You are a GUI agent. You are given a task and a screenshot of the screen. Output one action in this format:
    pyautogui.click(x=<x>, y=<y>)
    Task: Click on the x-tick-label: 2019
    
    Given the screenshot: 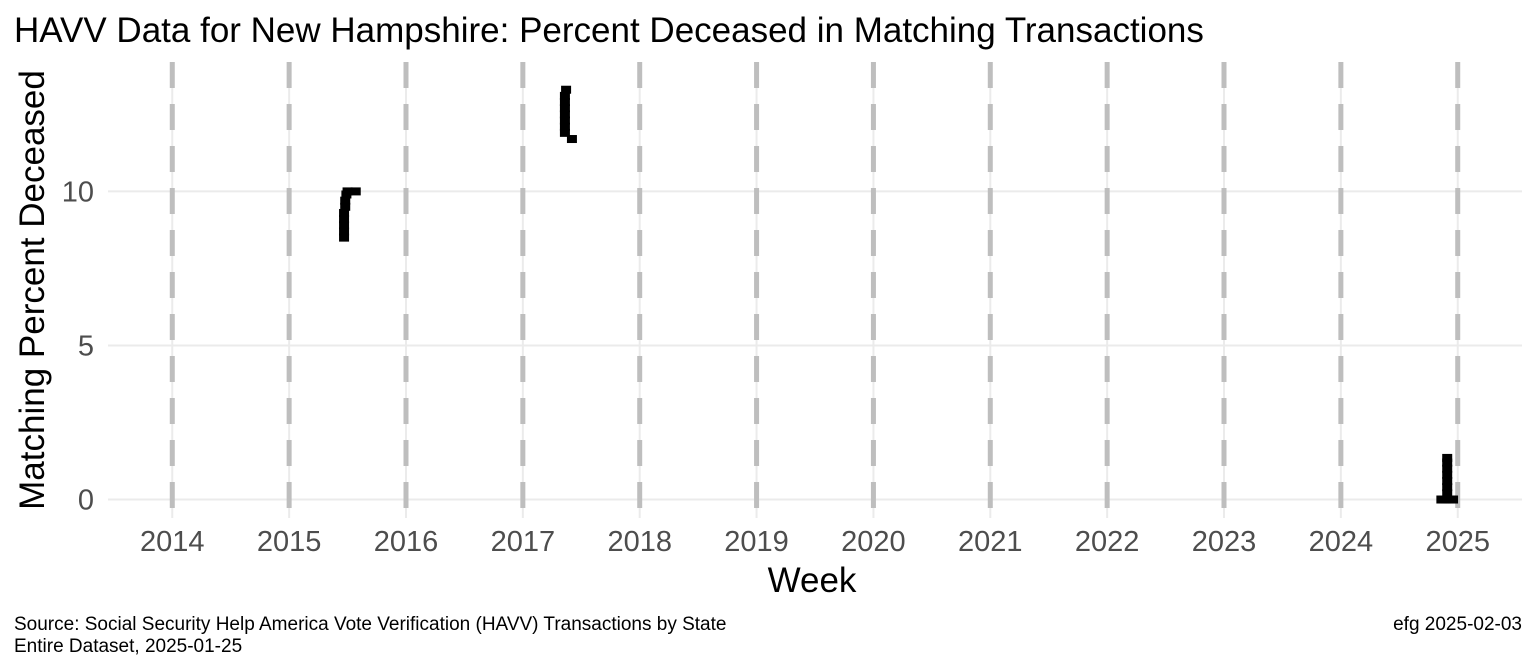 What is the action you would take?
    pyautogui.click(x=756, y=542)
    